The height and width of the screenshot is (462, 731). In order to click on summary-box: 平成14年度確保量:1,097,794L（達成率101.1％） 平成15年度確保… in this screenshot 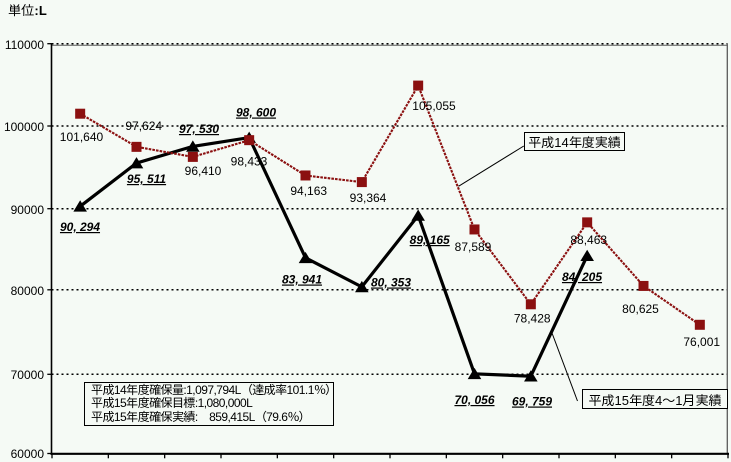, I will do `click(210, 404)`.